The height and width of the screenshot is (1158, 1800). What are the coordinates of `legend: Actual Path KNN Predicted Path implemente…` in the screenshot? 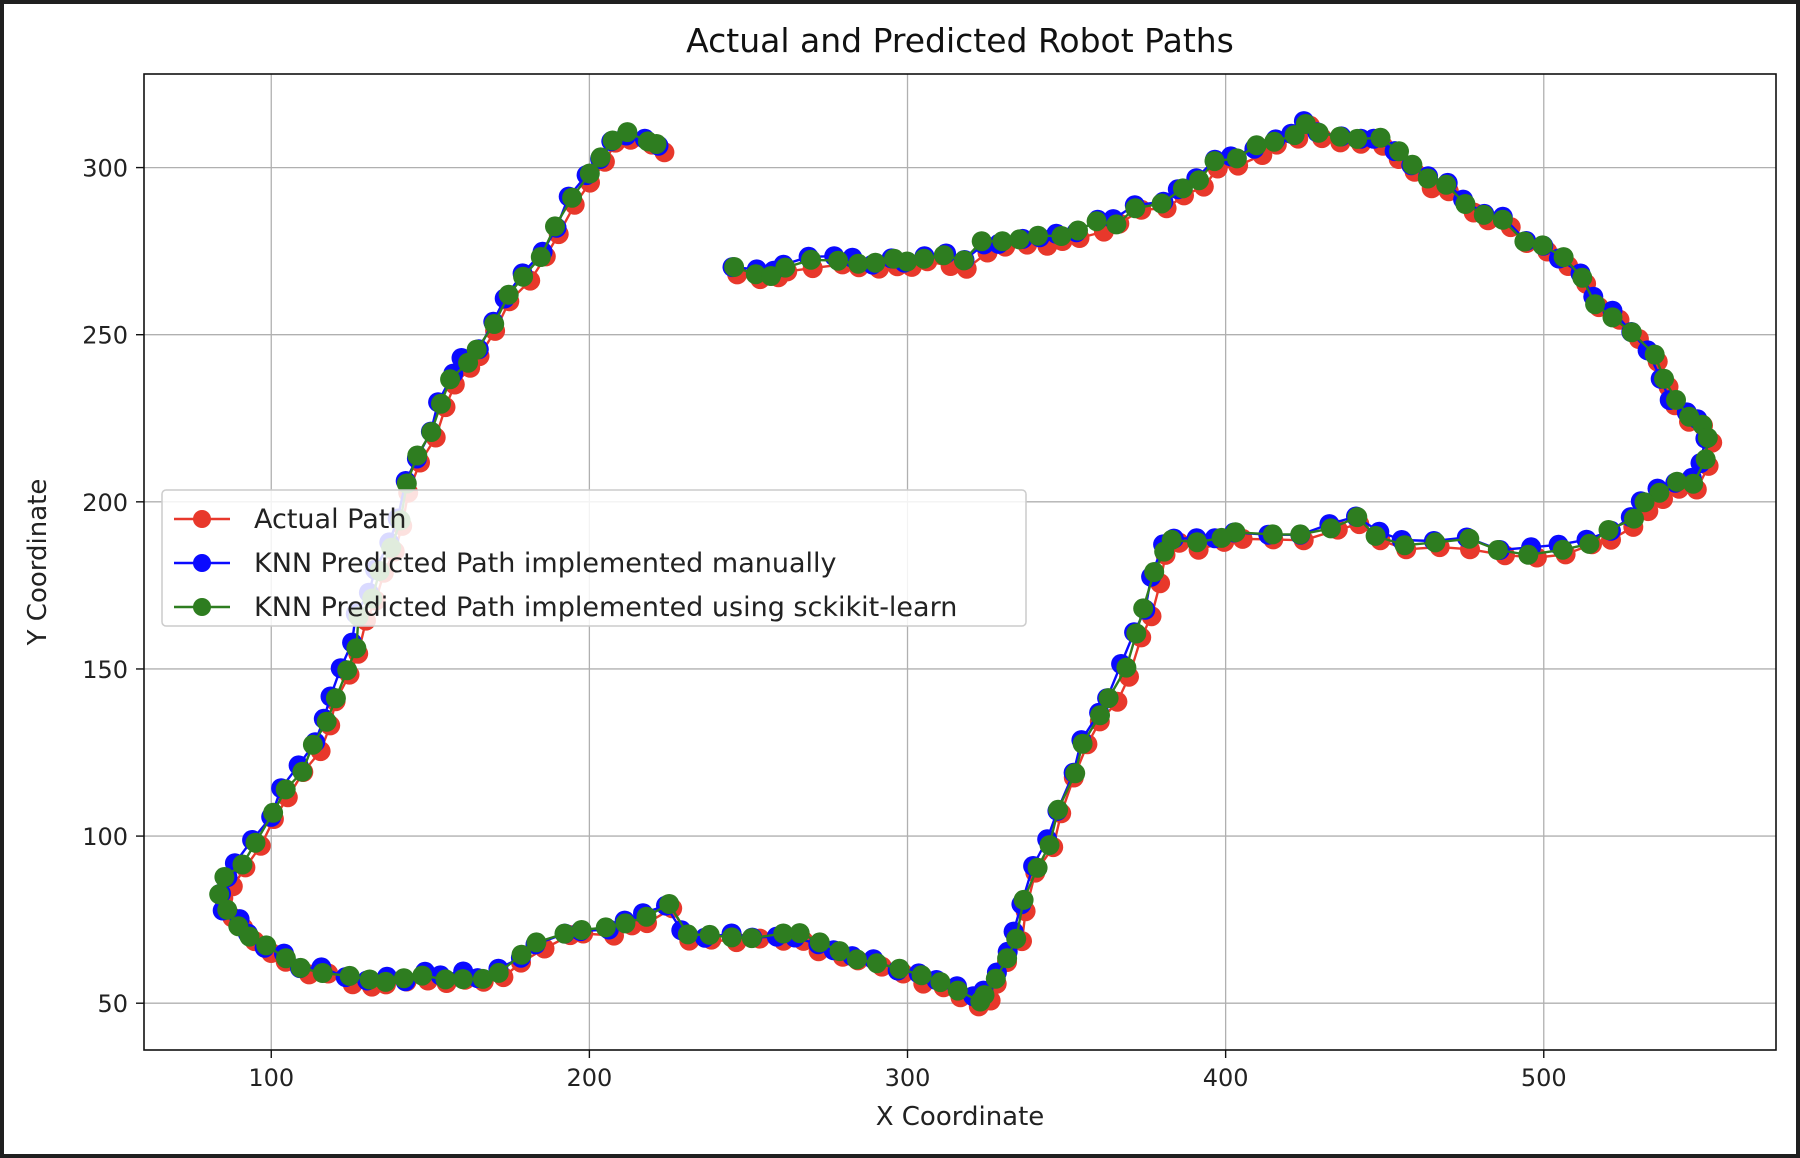 It's located at (594, 558).